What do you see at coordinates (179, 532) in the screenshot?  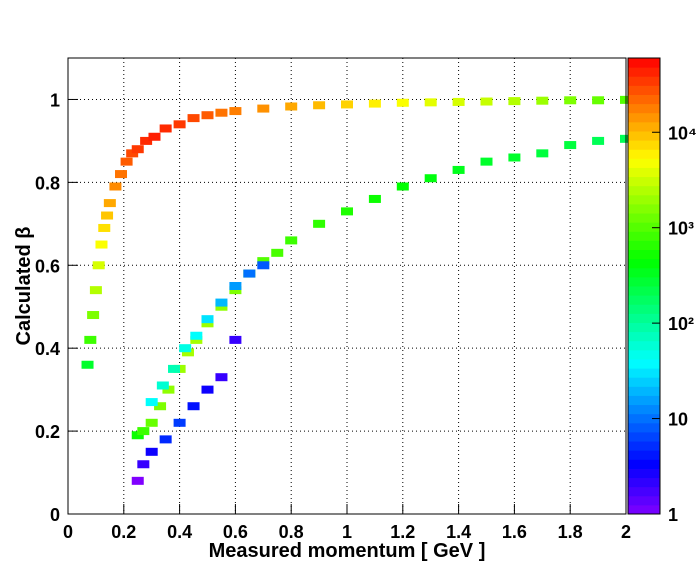 I see `x-tick-label: 0.4` at bounding box center [179, 532].